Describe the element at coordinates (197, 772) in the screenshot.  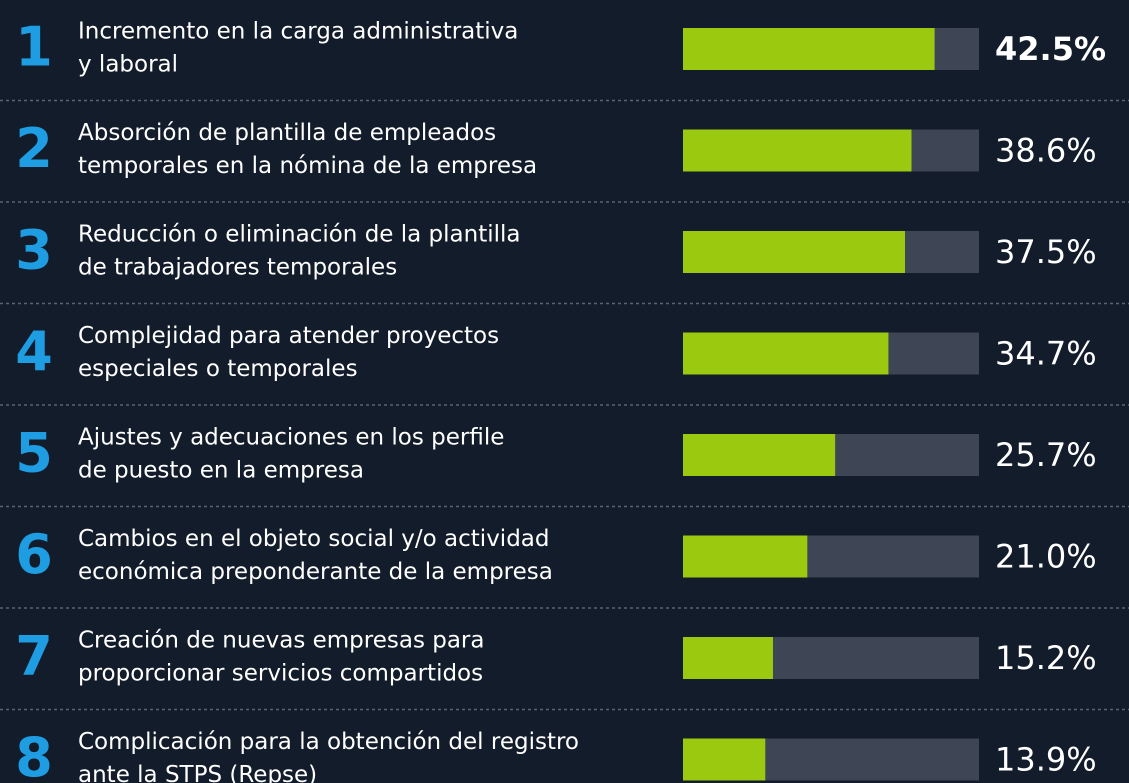
I see `category-label: ante la STPS (Repse)` at that location.